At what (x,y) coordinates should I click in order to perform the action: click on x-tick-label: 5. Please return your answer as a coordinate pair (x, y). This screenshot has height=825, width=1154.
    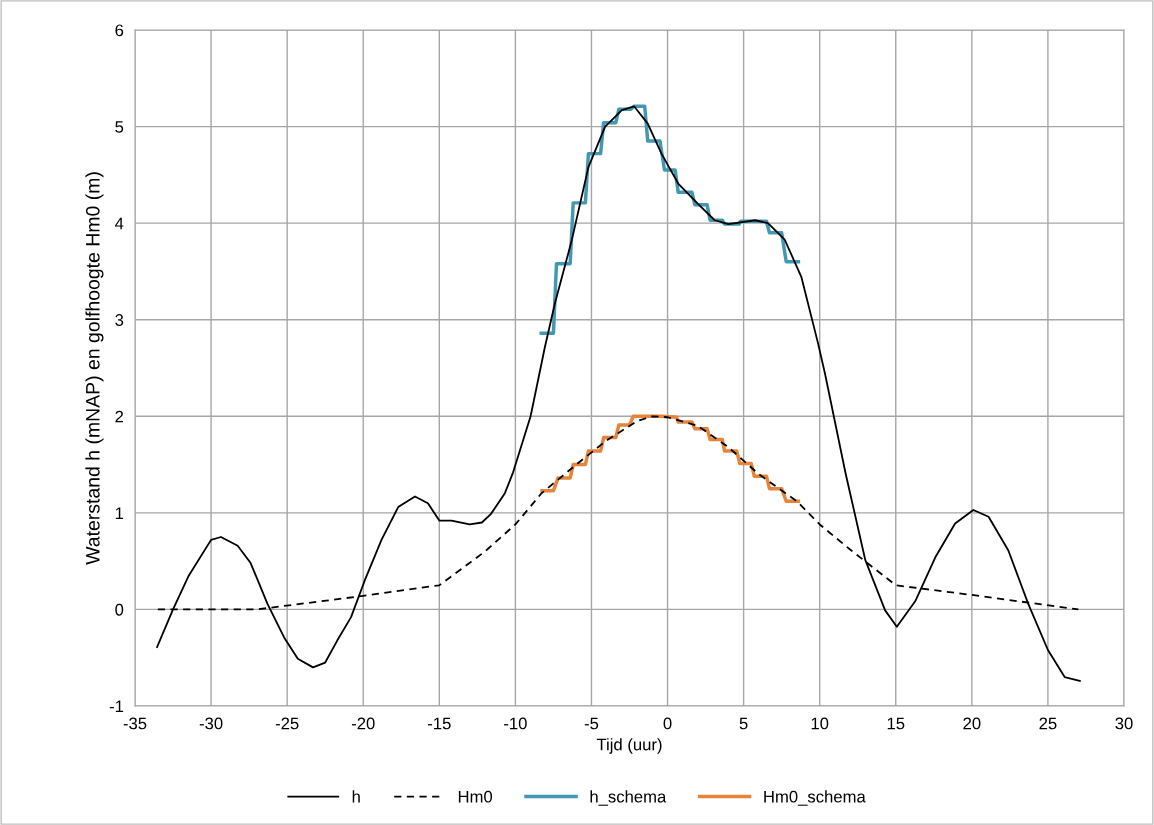
    Looking at the image, I should click on (743, 723).